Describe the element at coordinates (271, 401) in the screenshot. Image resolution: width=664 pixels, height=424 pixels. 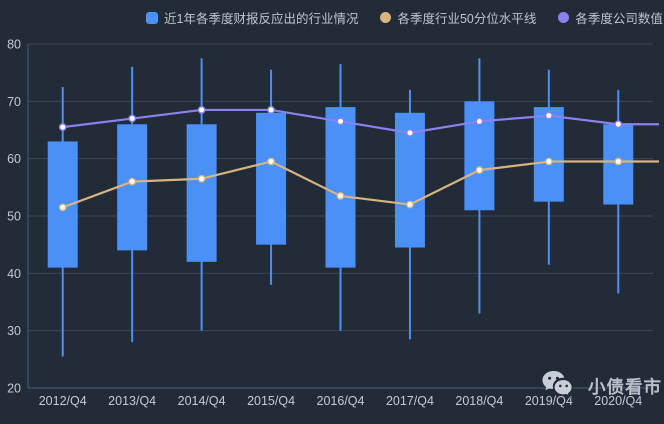
I see `x-tick-label: 2015/Q4` at that location.